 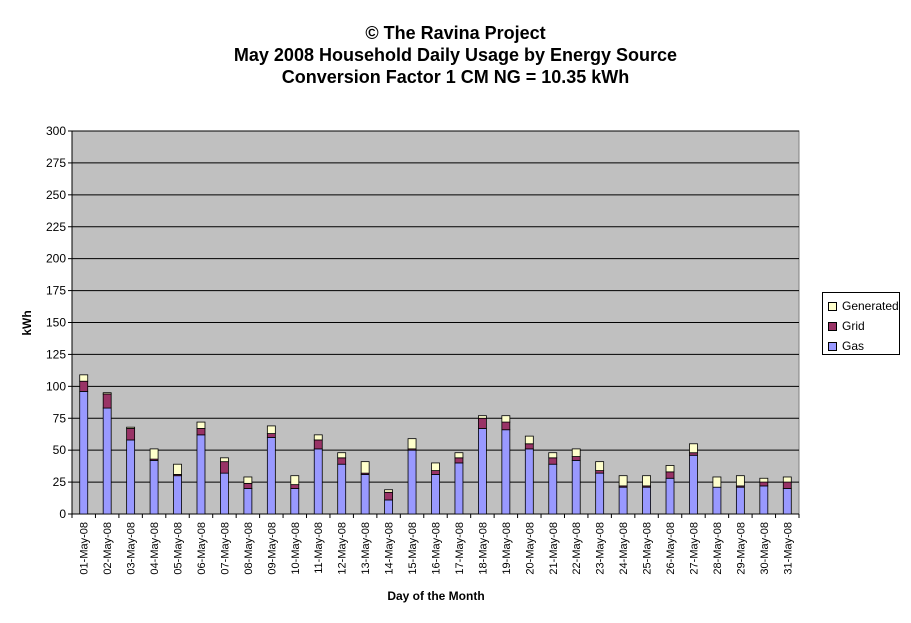 I want to click on y-tick-label: 225, so click(x=56, y=227).